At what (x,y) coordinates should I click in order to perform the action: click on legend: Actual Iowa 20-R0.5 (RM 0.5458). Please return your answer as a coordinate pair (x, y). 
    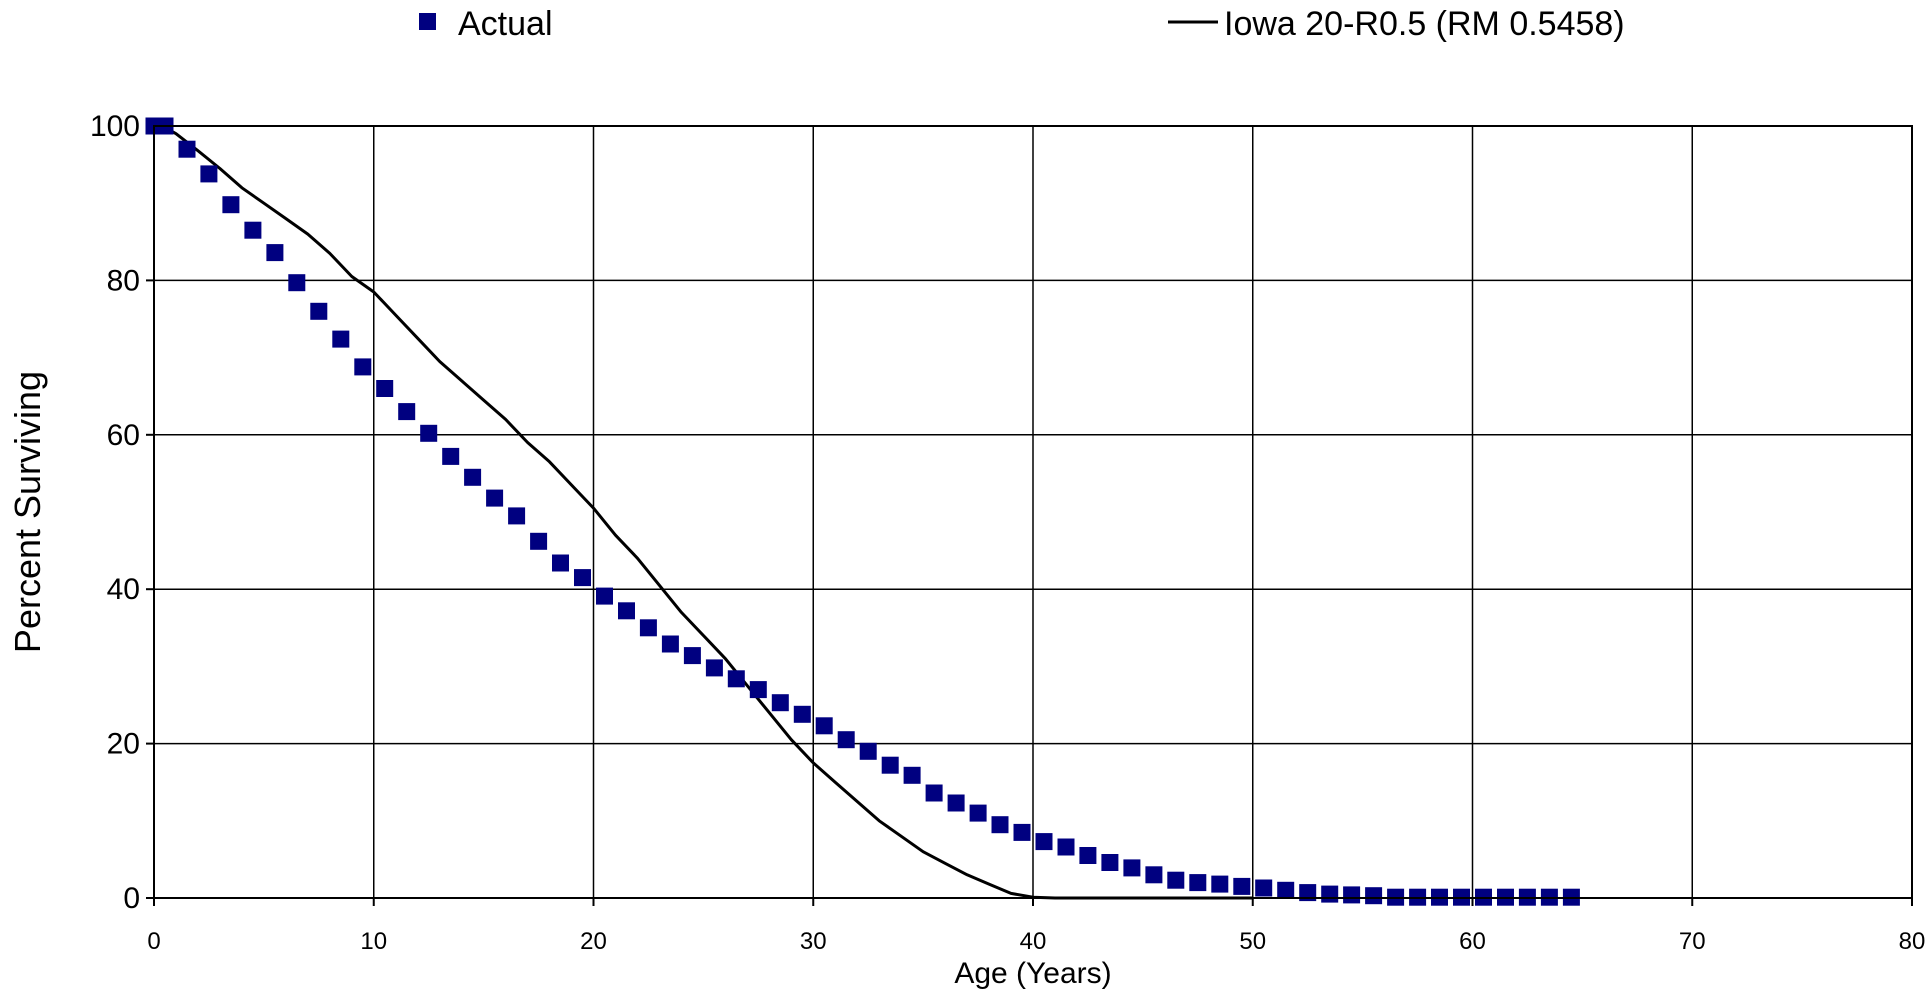
    Looking at the image, I should click on (1022, 24).